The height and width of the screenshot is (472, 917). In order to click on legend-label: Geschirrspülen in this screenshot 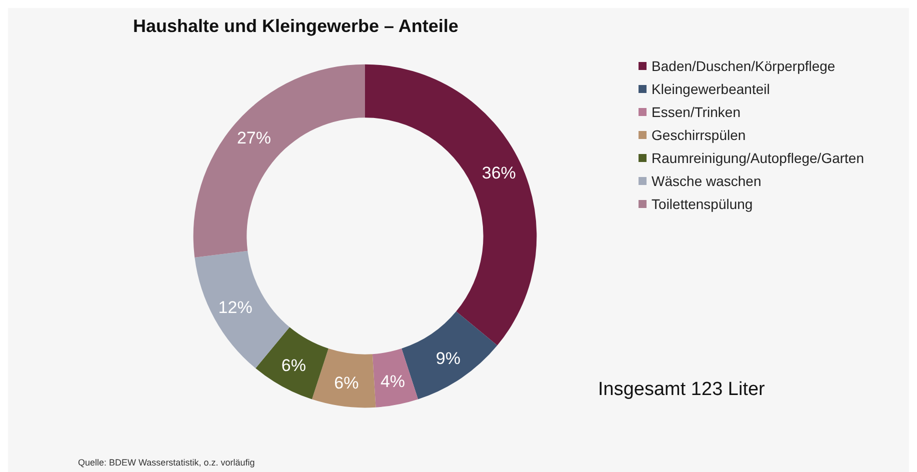, I will do `click(699, 135)`.